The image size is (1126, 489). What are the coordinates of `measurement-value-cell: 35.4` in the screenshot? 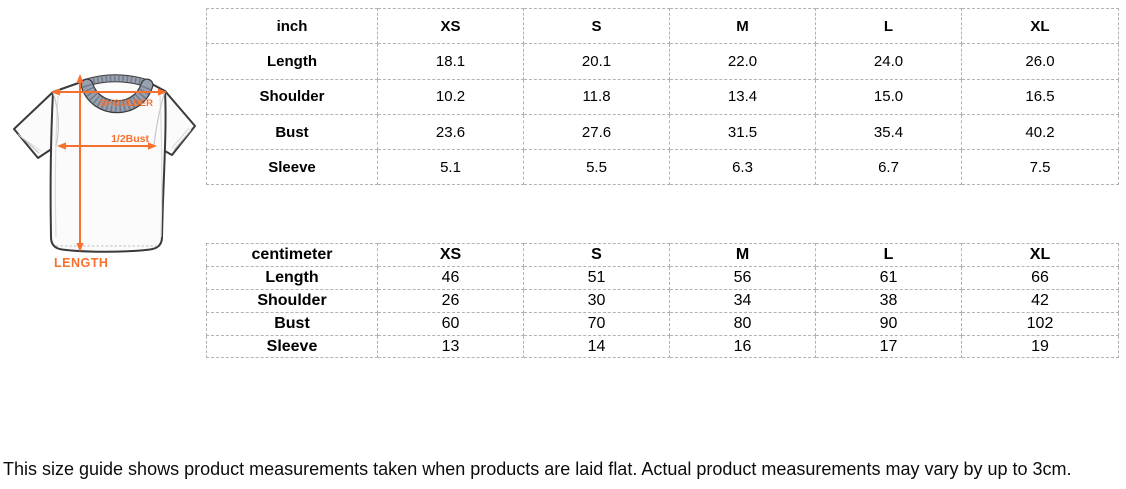 It's located at (888, 132).